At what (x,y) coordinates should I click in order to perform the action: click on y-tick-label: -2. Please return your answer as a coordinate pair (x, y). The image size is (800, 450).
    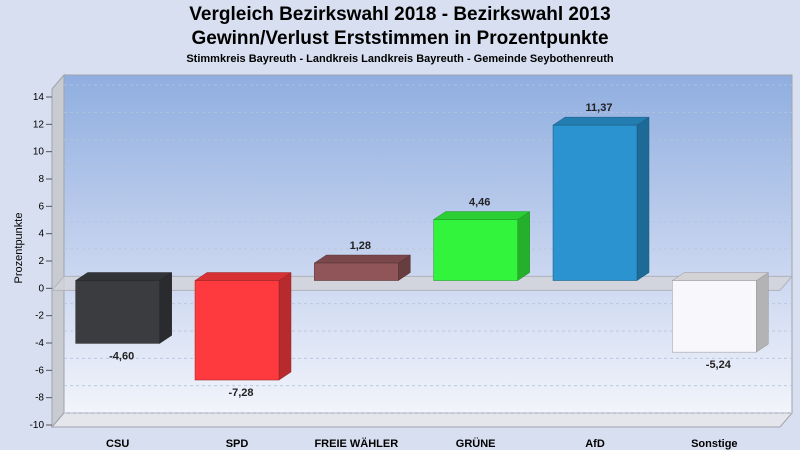
    Looking at the image, I should click on (39, 316).